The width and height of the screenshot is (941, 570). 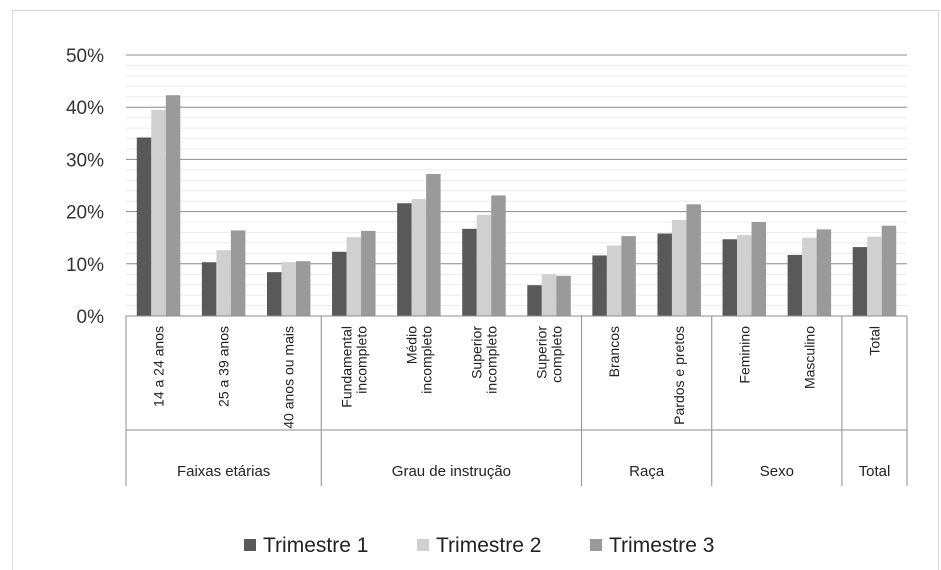 I want to click on x-tick-label: 40 anos ou mais, so click(x=289, y=377).